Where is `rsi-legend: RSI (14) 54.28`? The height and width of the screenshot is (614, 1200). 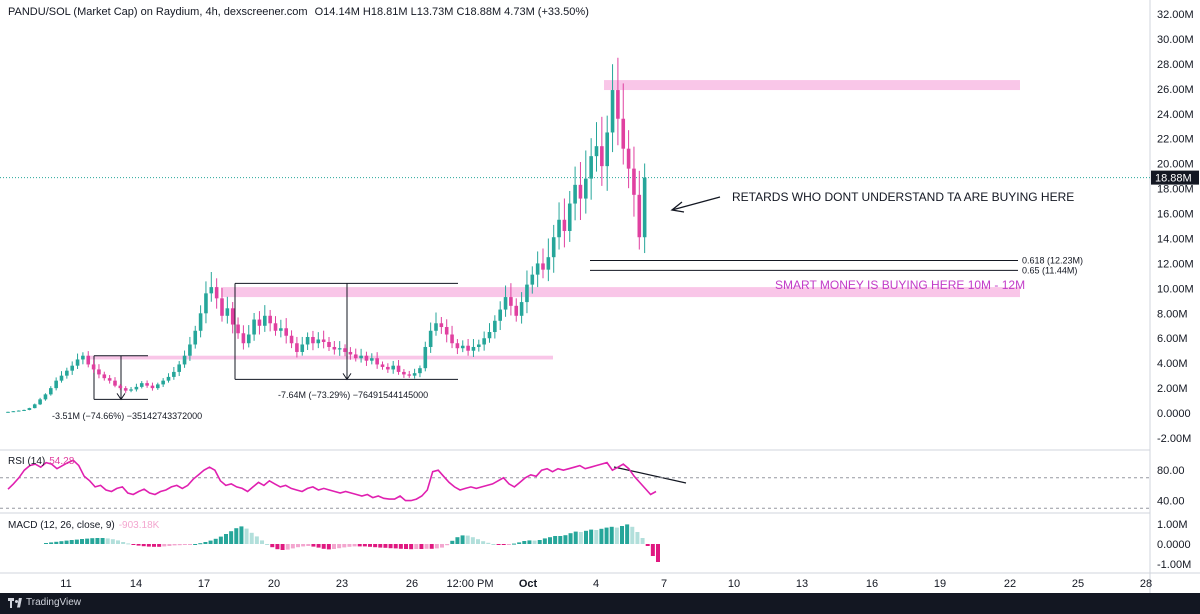
rsi-legend: RSI (14) 54.28 is located at coordinates (41, 461).